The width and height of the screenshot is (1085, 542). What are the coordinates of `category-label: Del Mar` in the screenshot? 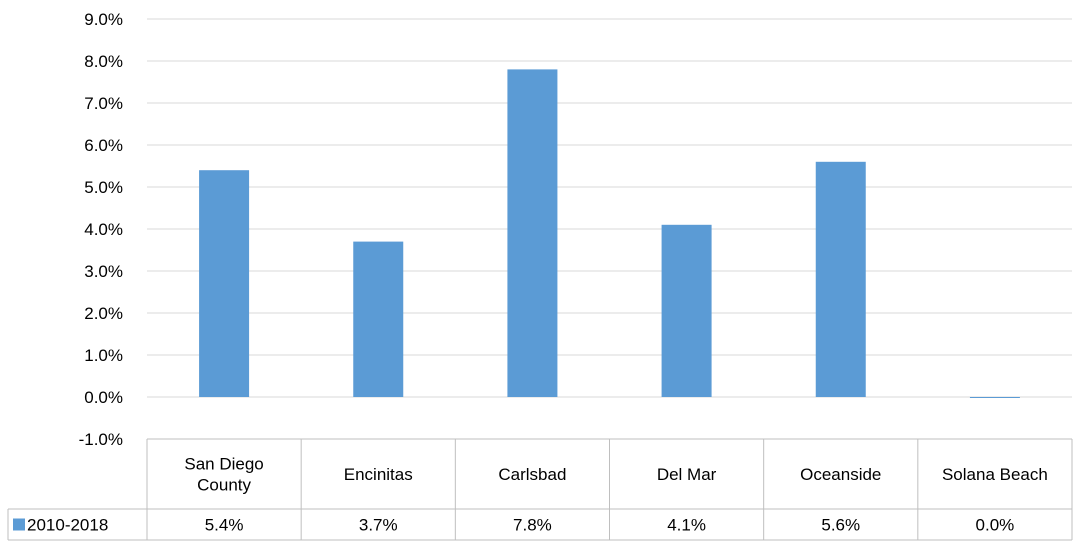 It's located at (687, 474).